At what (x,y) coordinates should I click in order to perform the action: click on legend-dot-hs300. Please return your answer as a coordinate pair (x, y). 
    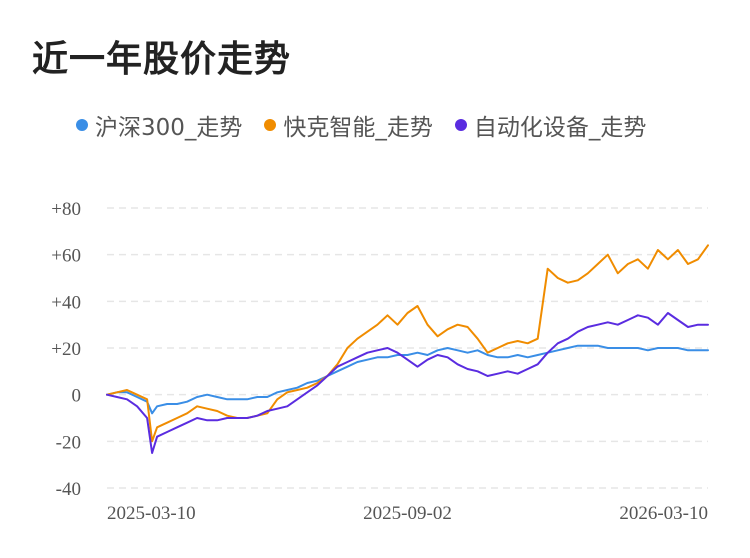
    Looking at the image, I should click on (82, 125).